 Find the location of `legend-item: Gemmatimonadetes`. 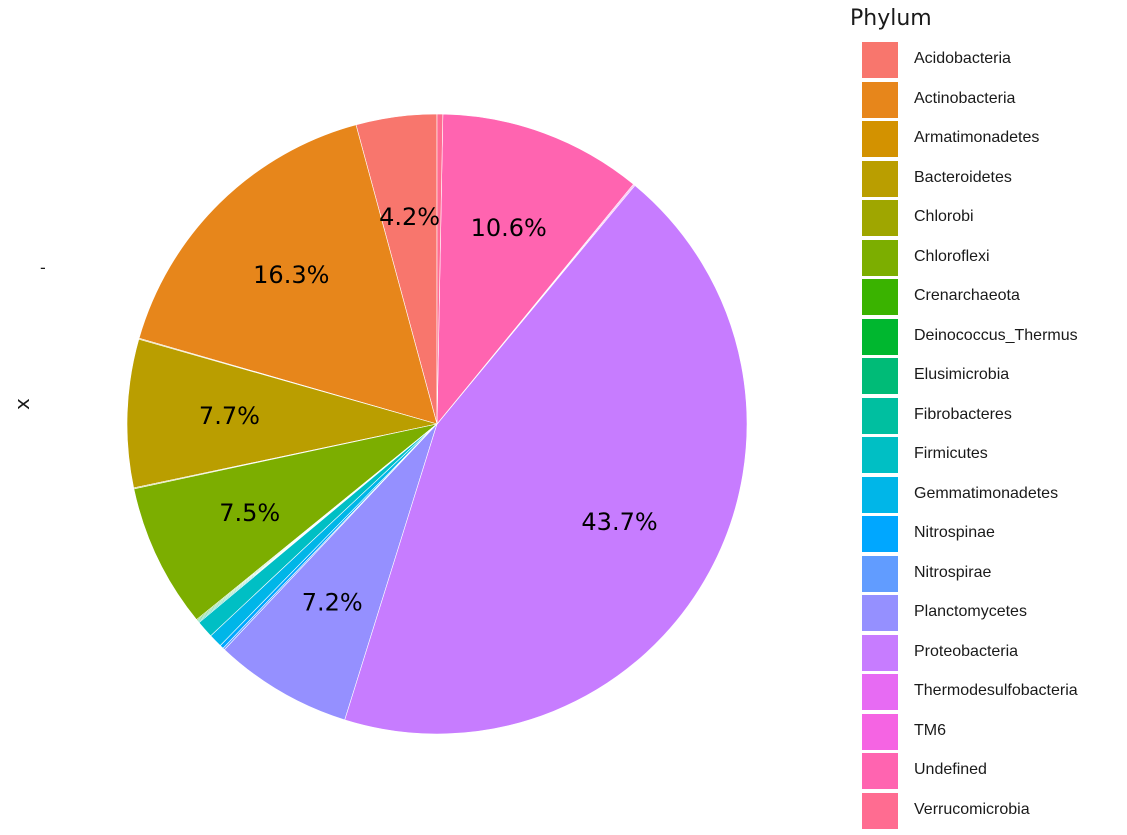

legend-item: Gemmatimonadetes is located at coordinates (994, 495).